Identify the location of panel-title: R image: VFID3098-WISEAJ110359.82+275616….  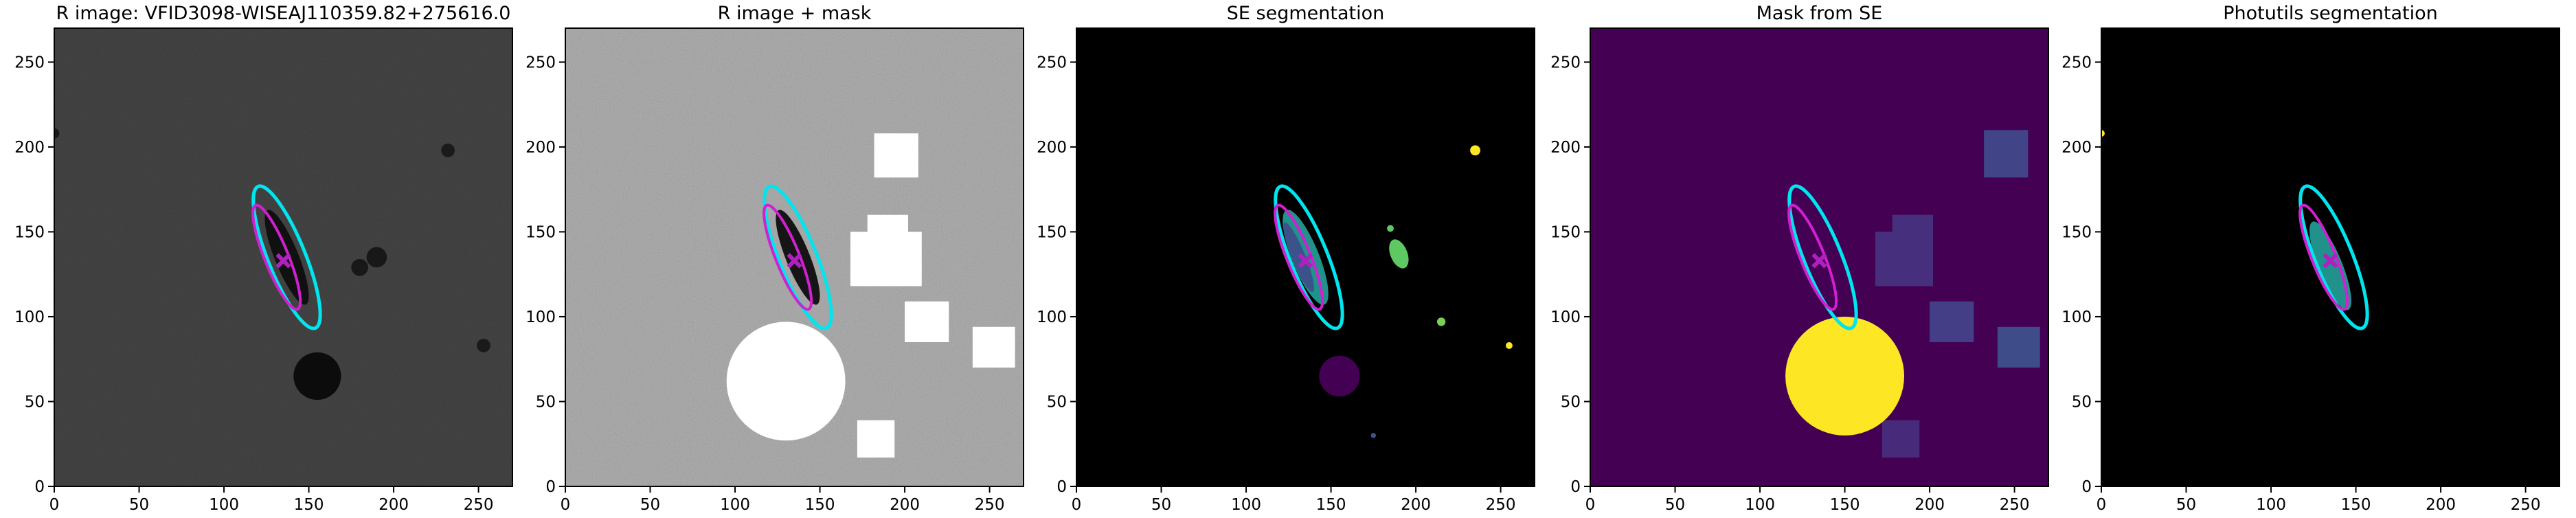
(283, 13).